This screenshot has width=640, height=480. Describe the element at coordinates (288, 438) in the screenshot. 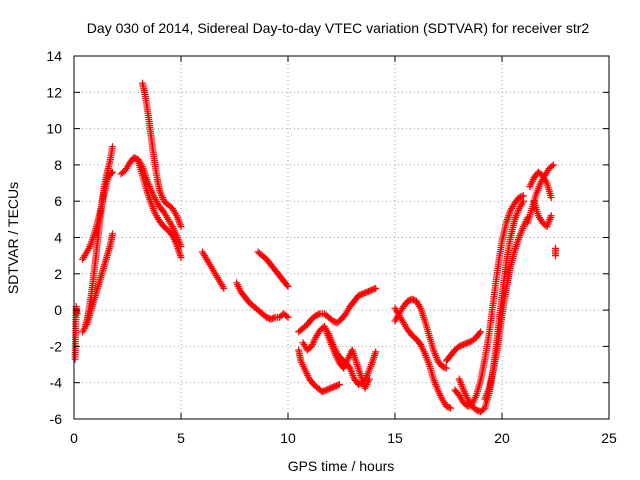

I see `x-tick-label: 10` at that location.